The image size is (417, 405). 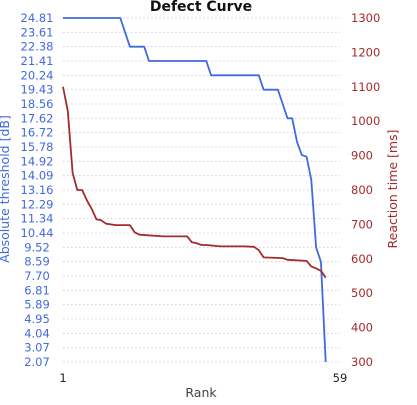 I want to click on left-tick-label: 8.59, so click(x=37, y=262).